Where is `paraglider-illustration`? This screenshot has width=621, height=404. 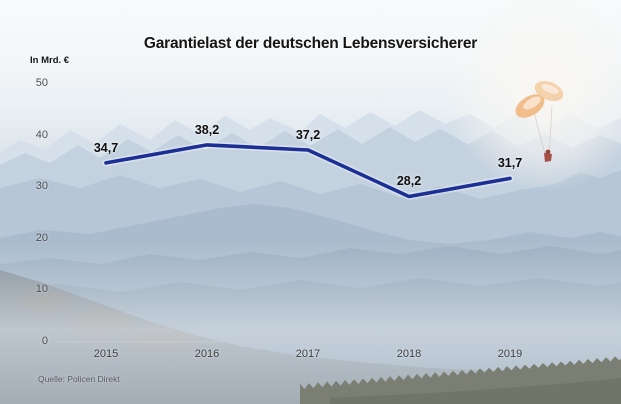 paraglider-illustration is located at coordinates (539, 121).